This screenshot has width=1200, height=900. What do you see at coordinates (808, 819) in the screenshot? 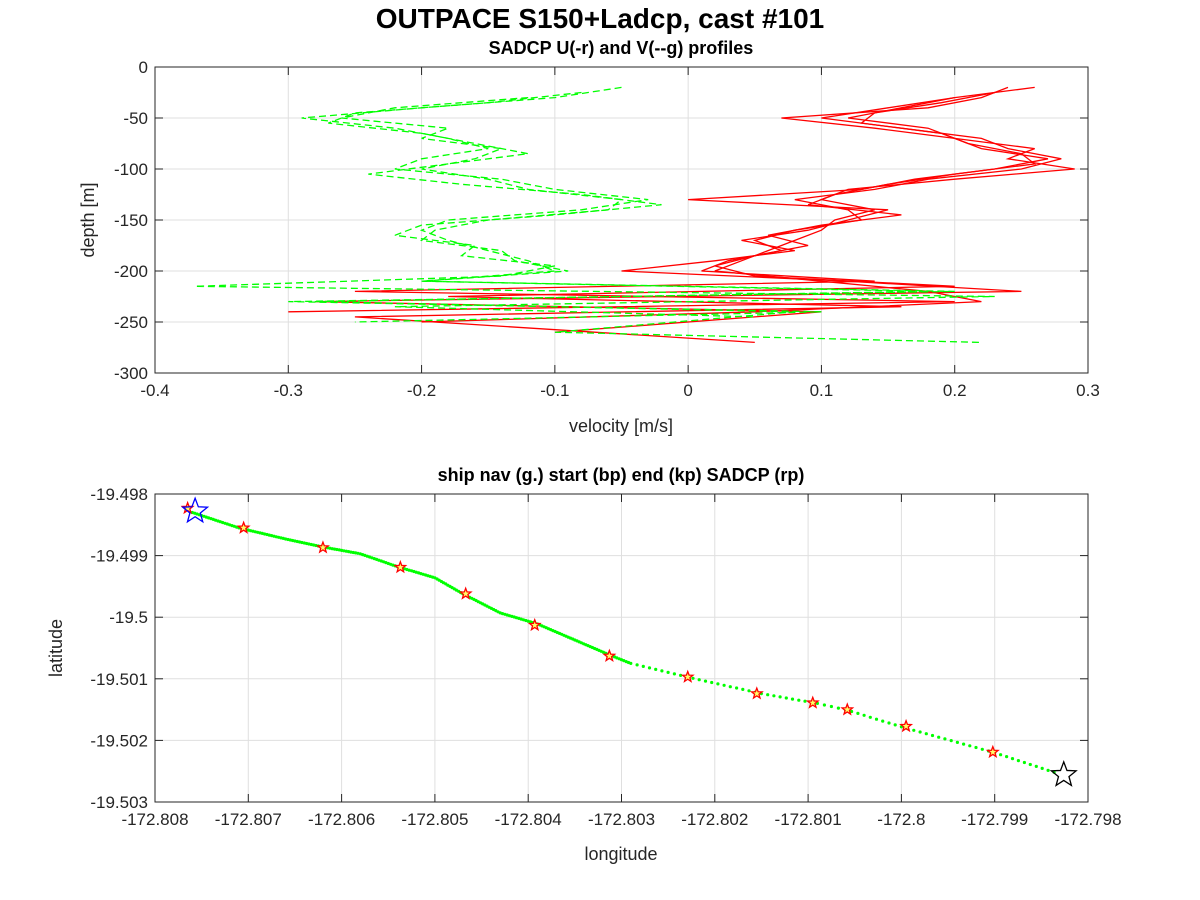
I see `nav-xtick-label: -172.801` at bounding box center [808, 819].